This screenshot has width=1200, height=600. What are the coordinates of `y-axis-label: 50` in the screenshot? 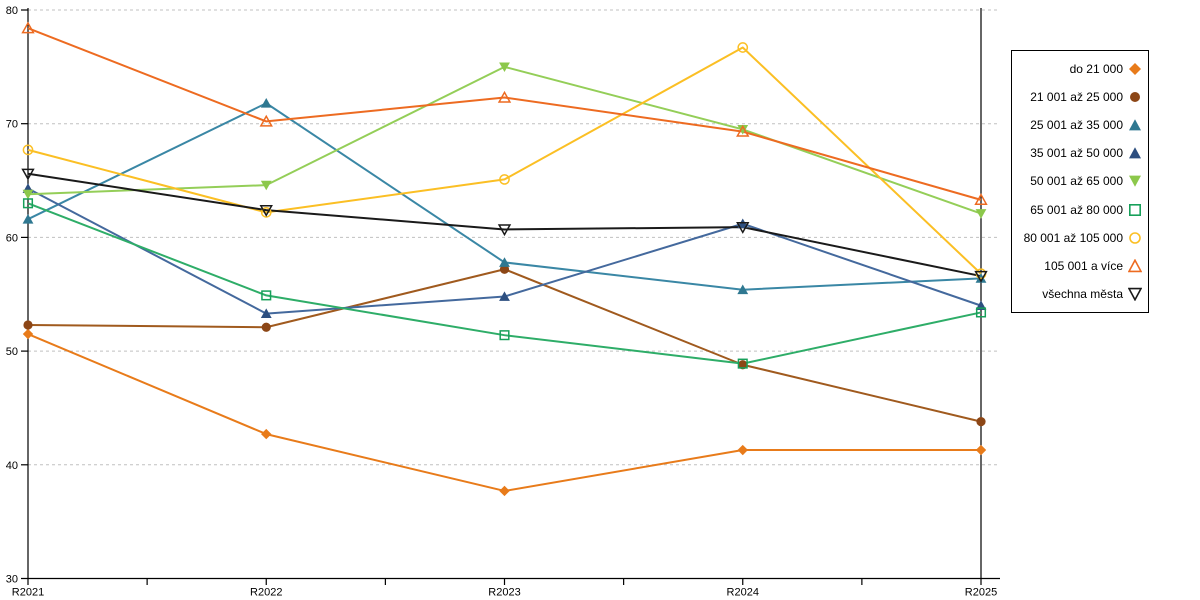 It's located at (12, 352).